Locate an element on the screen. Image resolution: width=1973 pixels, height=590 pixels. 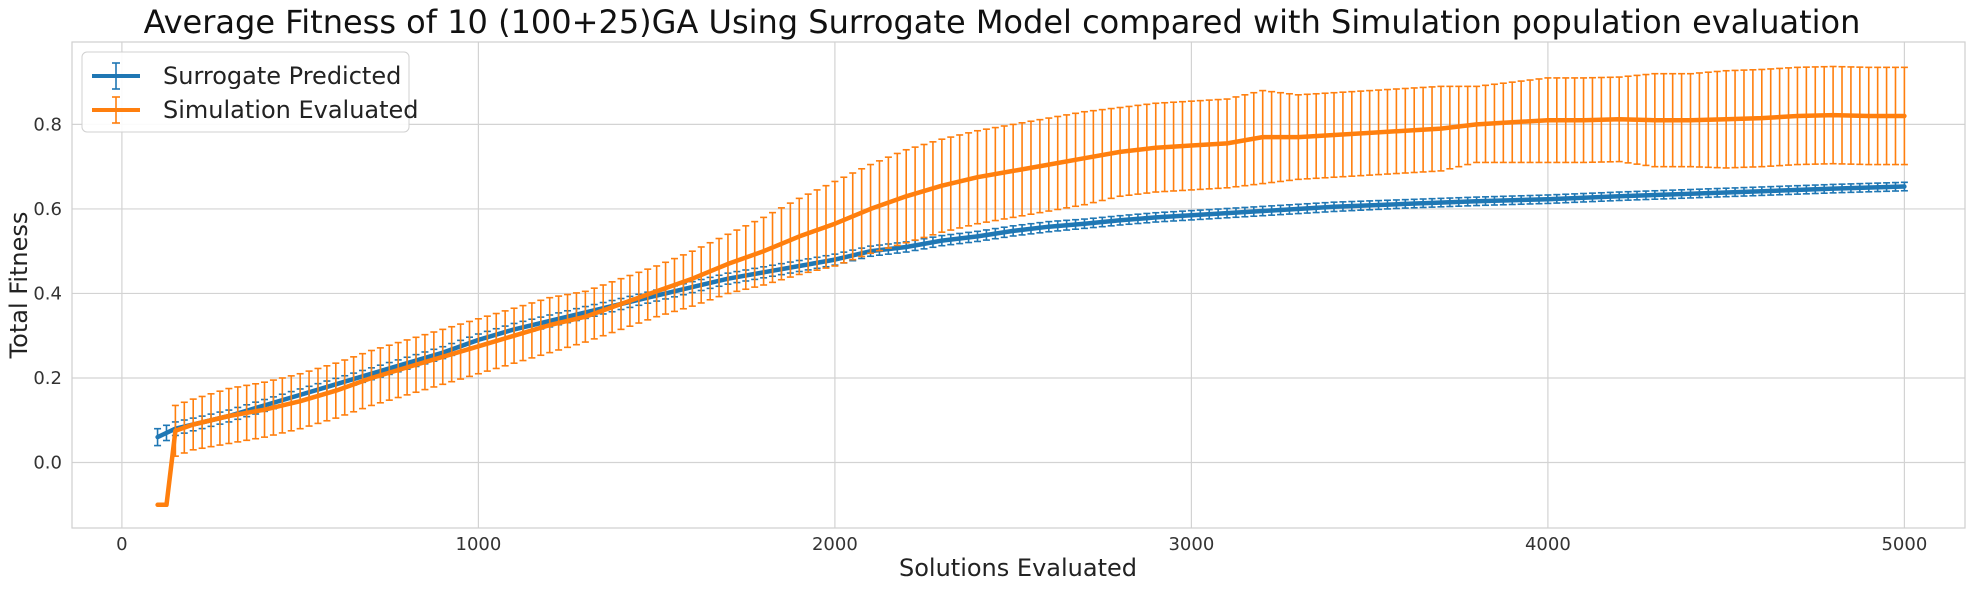
y-tick-label: 0.6 is located at coordinates (47, 209).